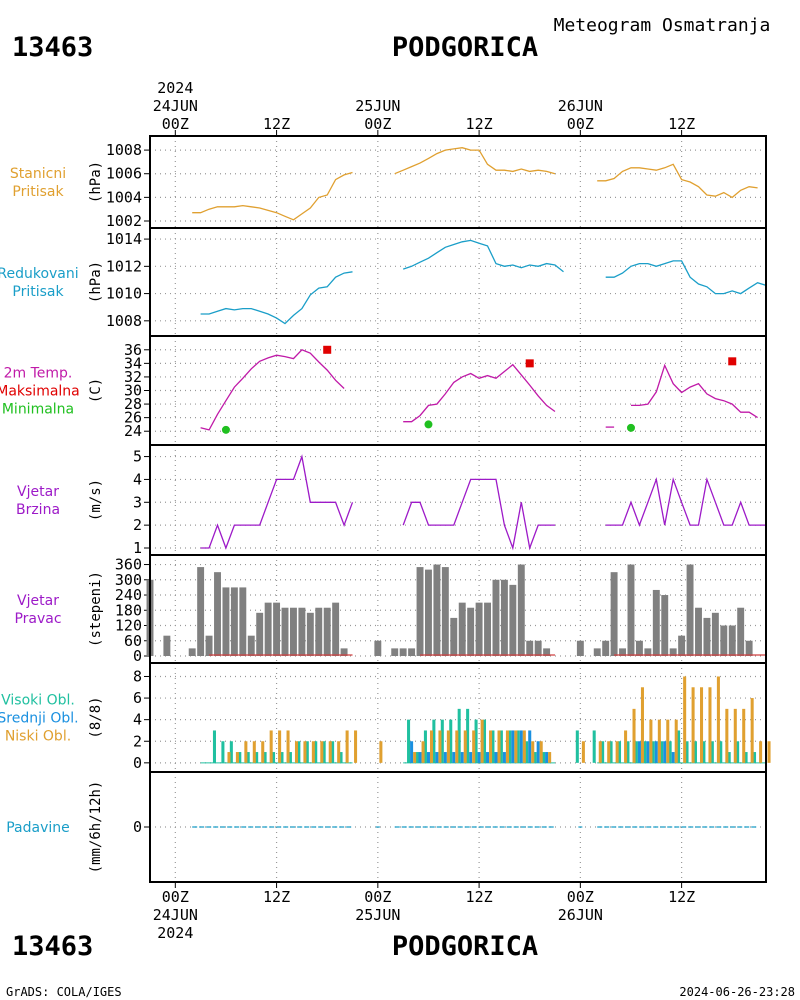 The image size is (800, 1000). What do you see at coordinates (137, 698) in the screenshot?
I see `y-tick-label: 6` at bounding box center [137, 698].